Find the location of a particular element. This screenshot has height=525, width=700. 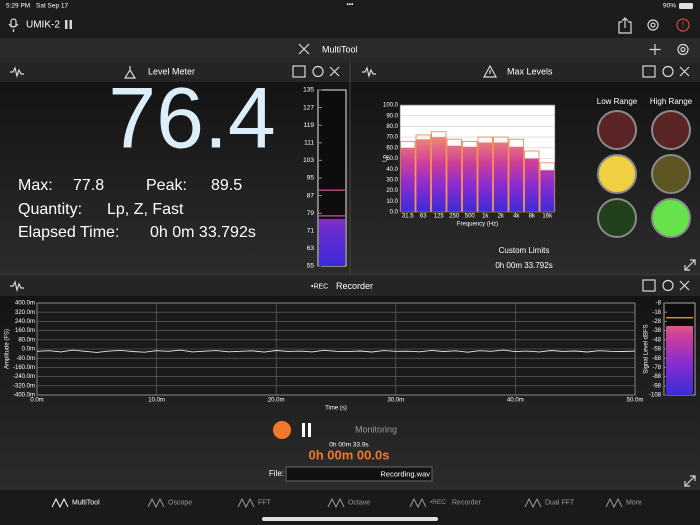

meter-tick-label: 63 is located at coordinates (311, 248).